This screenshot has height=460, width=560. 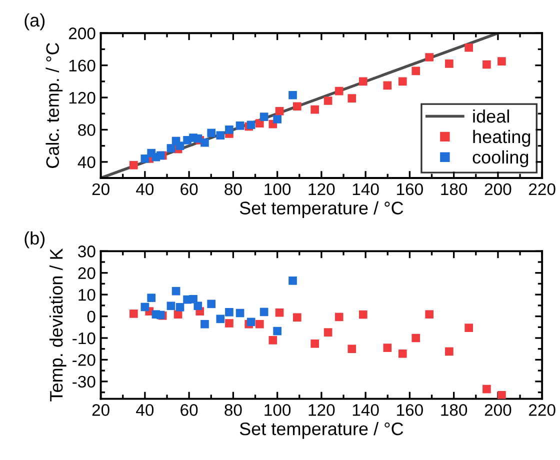 I want to click on y-tick-label: 20, so click(x=87, y=273).